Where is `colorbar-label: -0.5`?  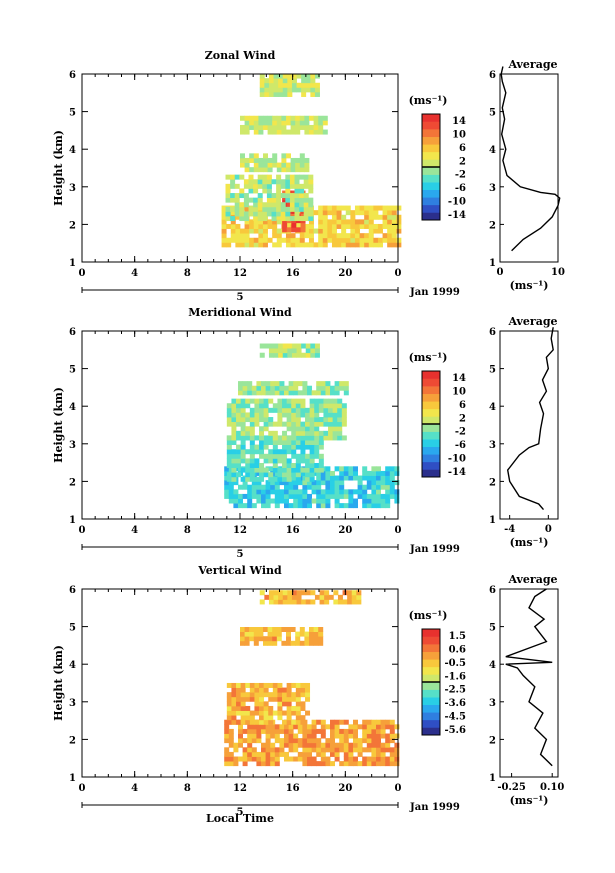
colorbar-label: -0.5 is located at coordinates (455, 663).